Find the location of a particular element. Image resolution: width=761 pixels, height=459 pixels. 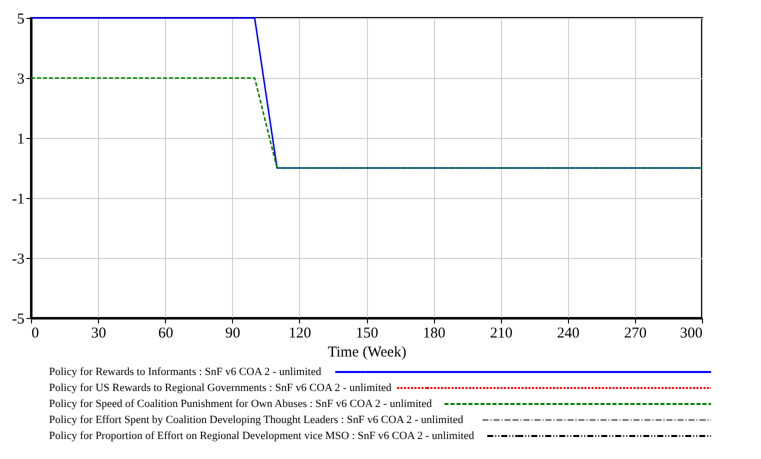

y-tick-label: -1 is located at coordinates (18, 200).